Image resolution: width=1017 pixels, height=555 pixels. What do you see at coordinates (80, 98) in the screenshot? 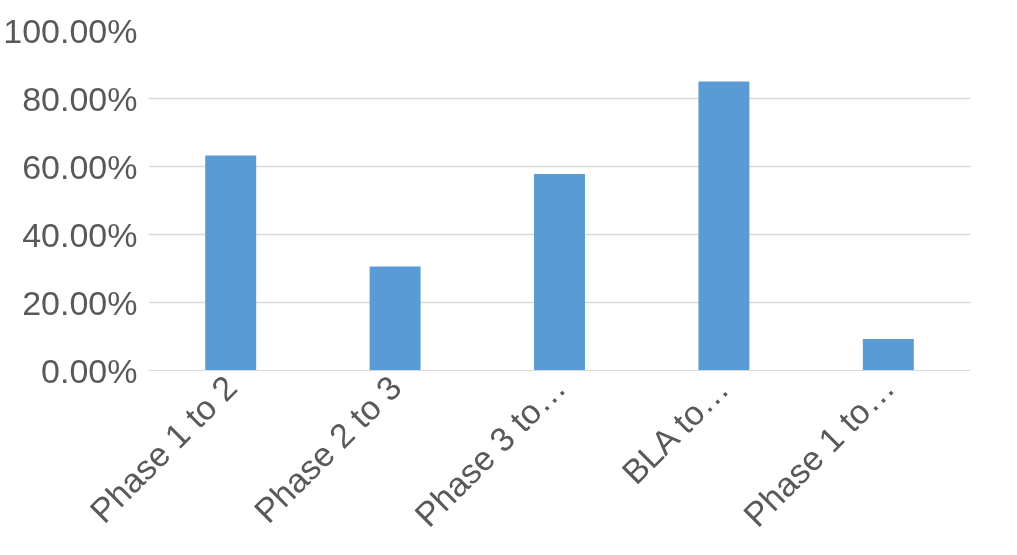
I see `y-tick-label: 80.00%` at bounding box center [80, 98].